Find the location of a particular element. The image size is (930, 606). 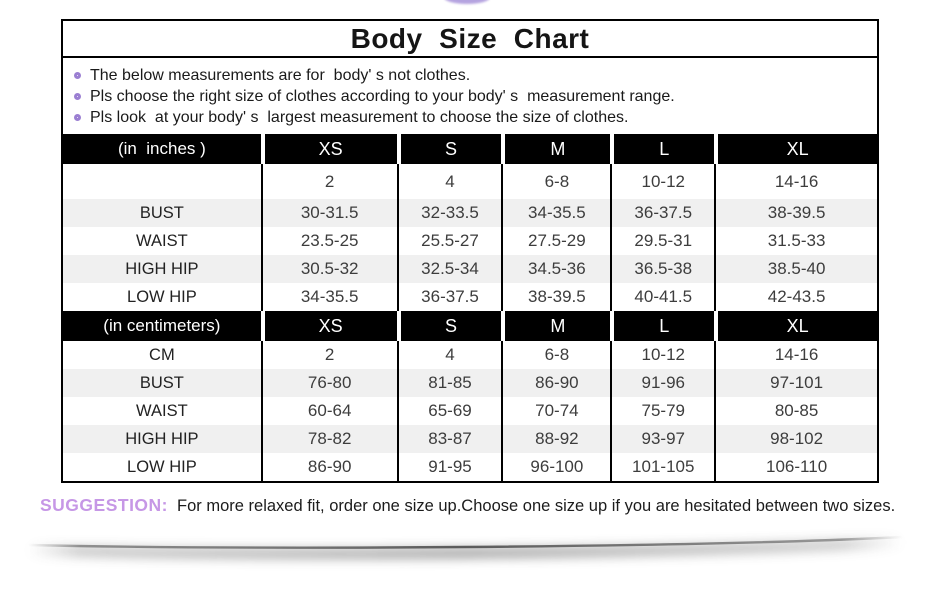

value-cell: 40-41.5 is located at coordinates (662, 297).